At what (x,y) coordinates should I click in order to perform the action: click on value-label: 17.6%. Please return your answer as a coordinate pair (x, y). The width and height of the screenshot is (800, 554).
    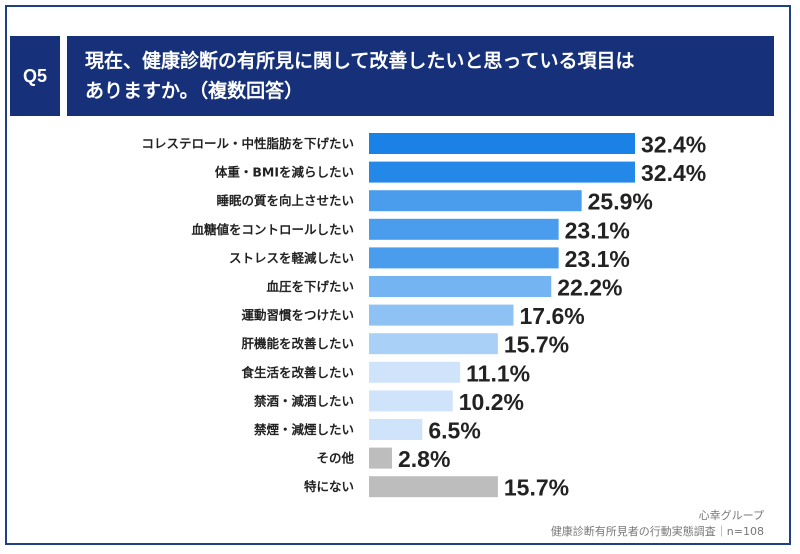
    Looking at the image, I should click on (551, 316).